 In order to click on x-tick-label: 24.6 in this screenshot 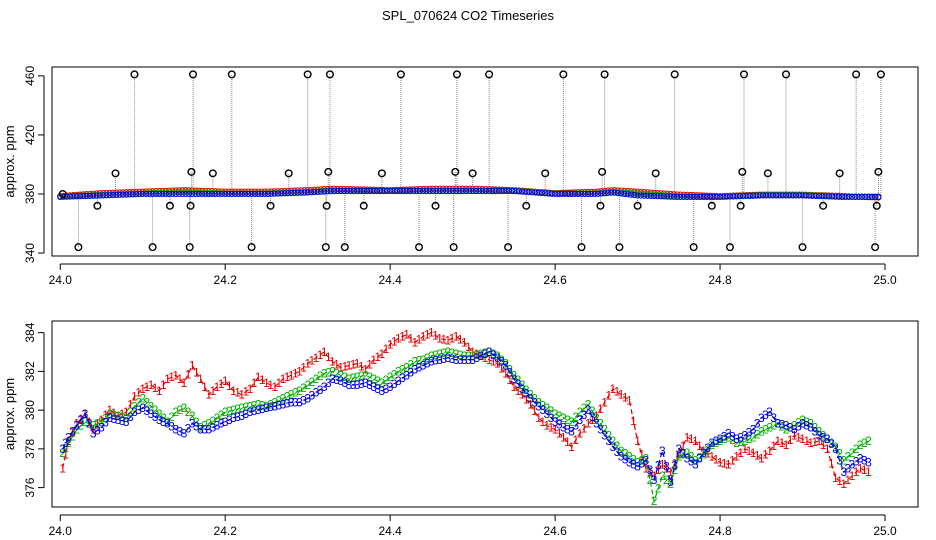, I will do `click(555, 280)`.